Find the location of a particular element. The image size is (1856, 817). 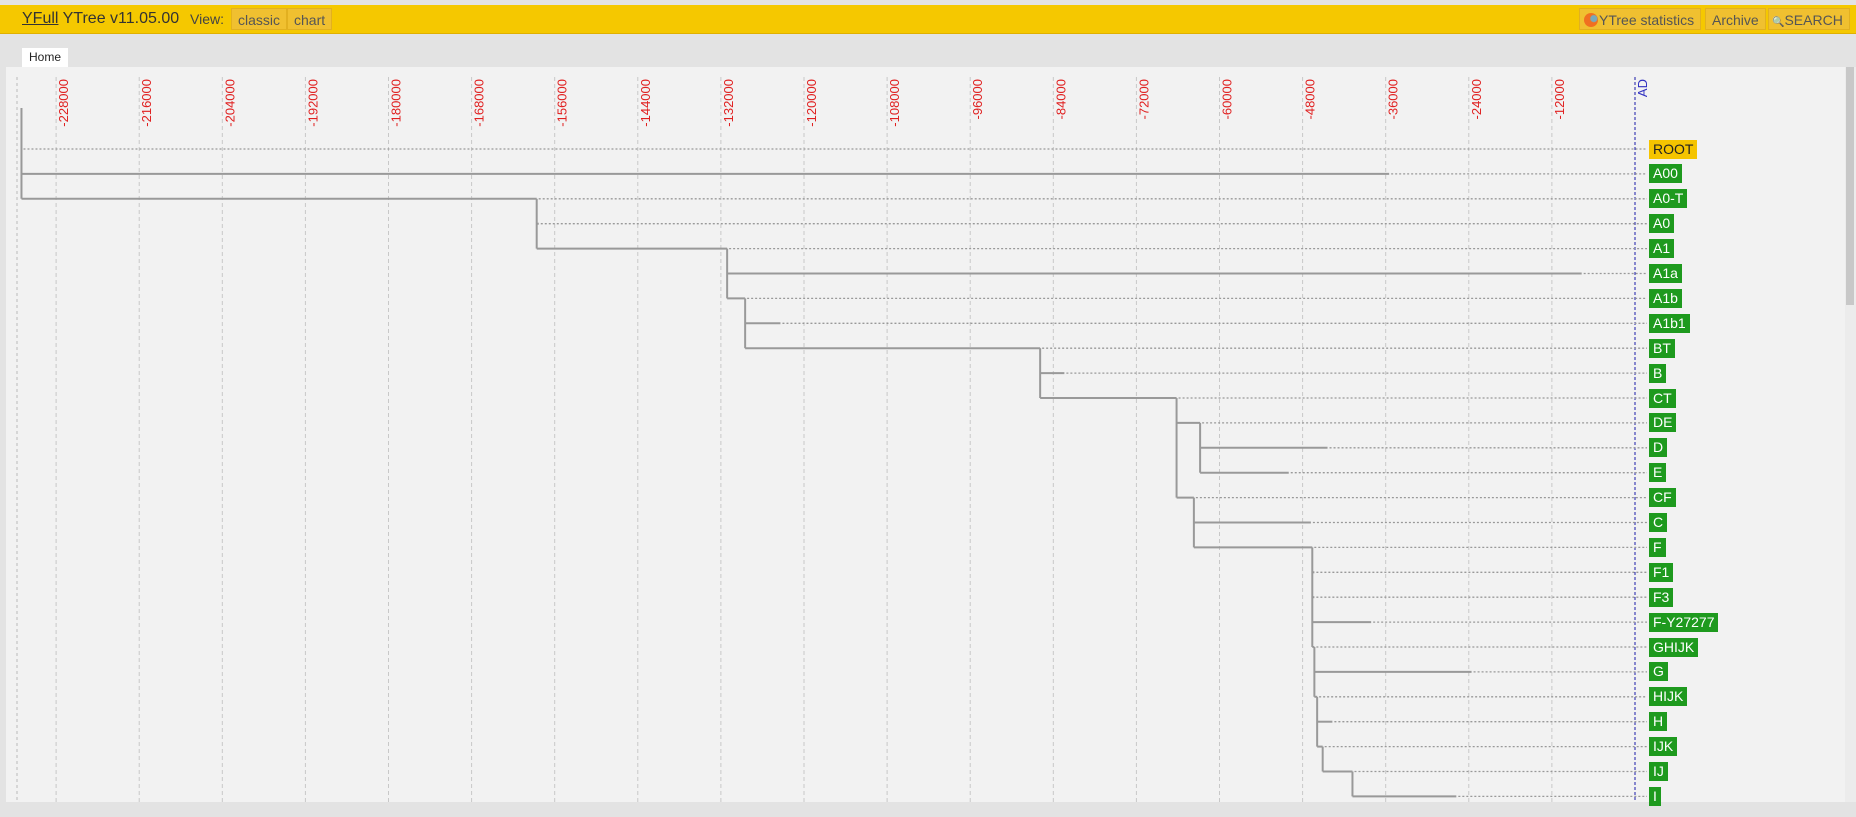

search-button: 🔍SEARCH is located at coordinates (1809, 19).